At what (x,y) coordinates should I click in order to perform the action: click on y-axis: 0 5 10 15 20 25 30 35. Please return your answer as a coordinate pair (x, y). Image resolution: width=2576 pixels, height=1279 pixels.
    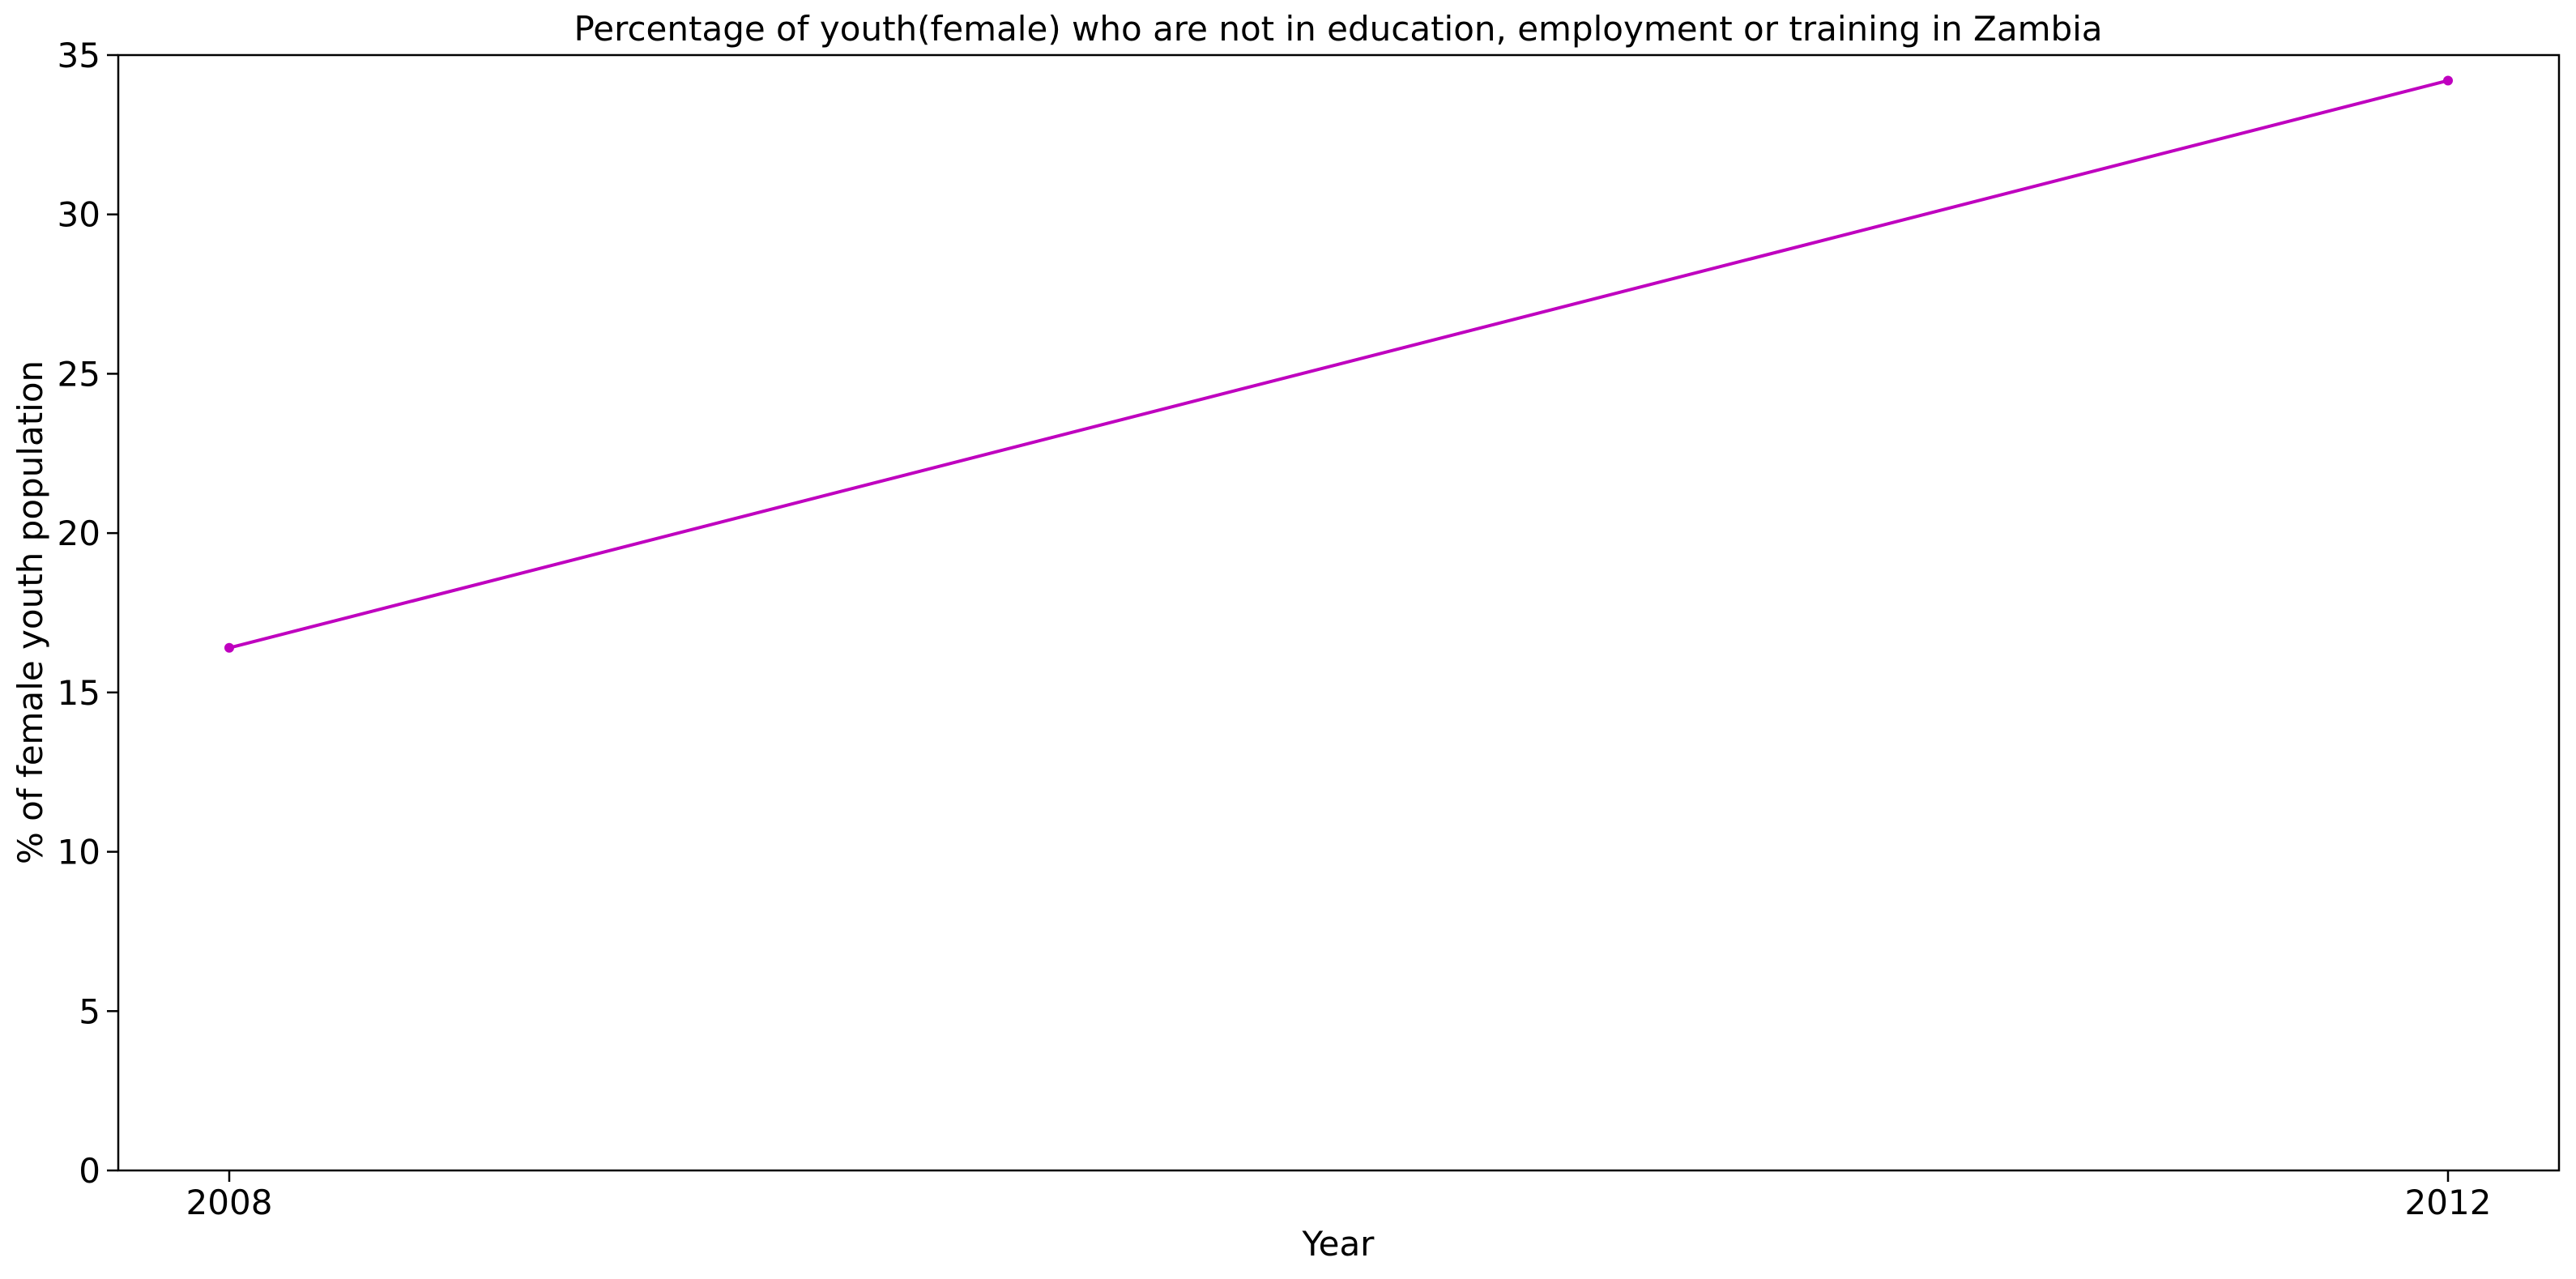
    Looking at the image, I should click on (88, 613).